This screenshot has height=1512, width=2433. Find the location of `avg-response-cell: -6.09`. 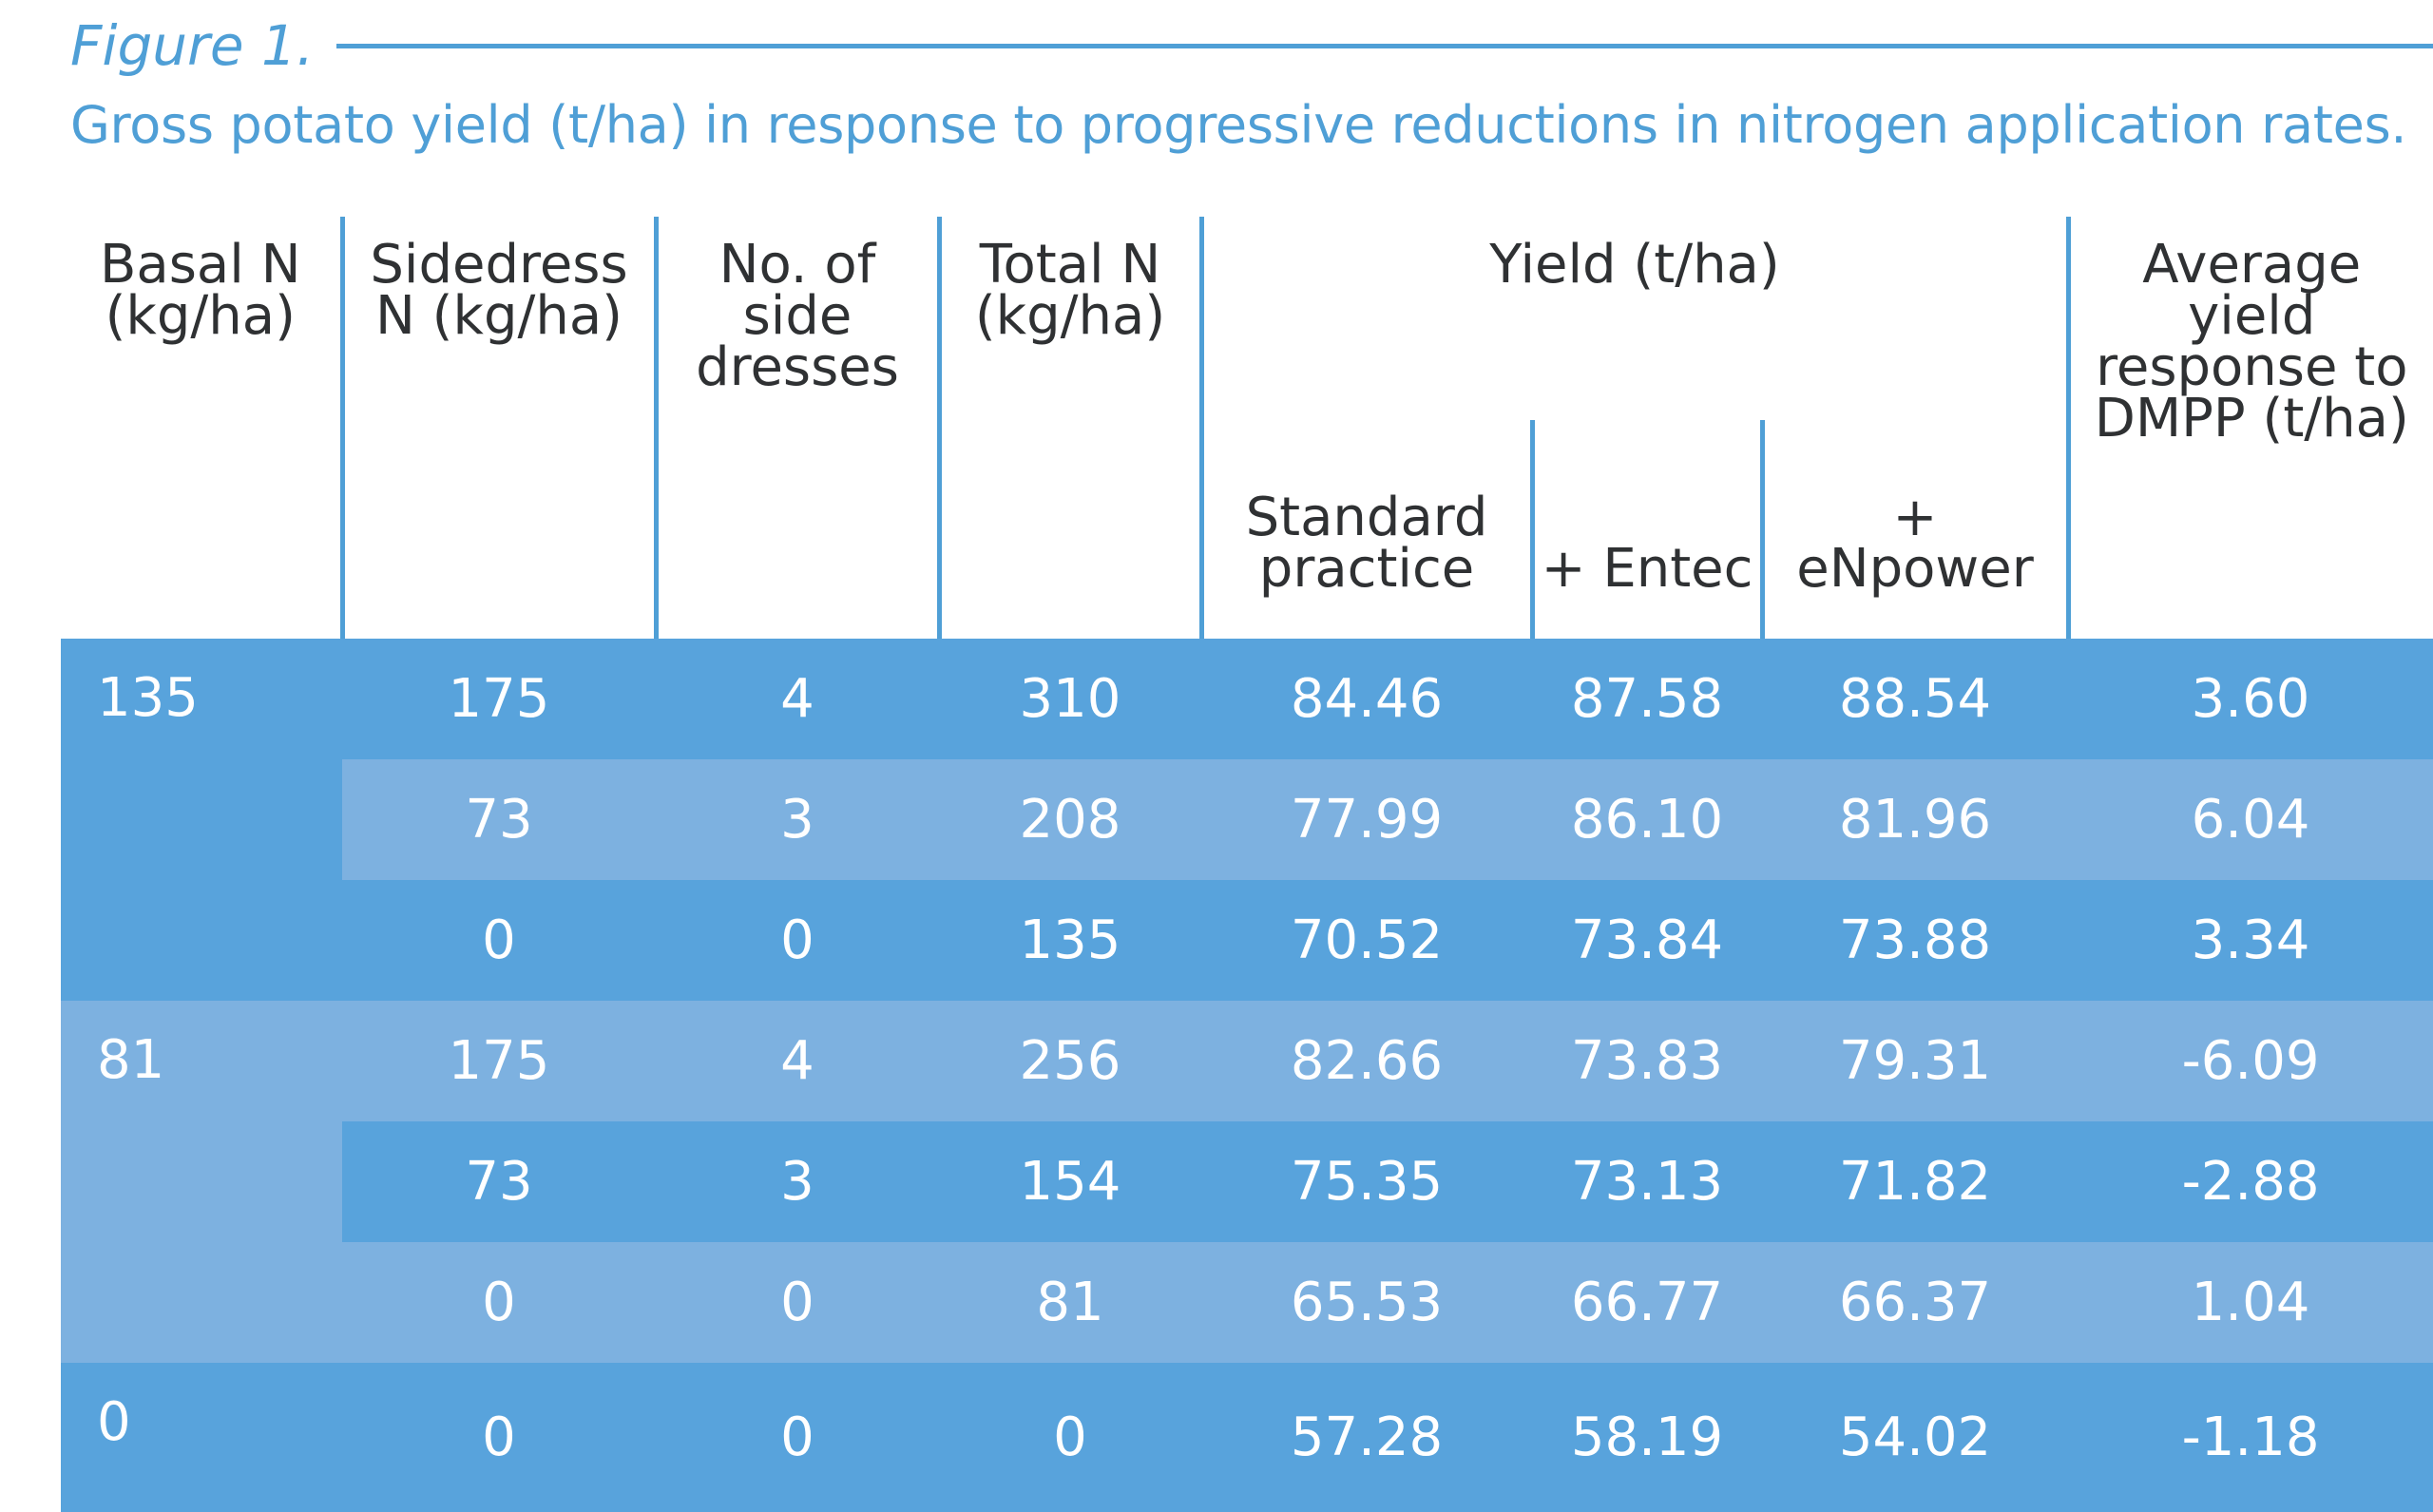

avg-response-cell: -6.09 is located at coordinates (2250, 1061).